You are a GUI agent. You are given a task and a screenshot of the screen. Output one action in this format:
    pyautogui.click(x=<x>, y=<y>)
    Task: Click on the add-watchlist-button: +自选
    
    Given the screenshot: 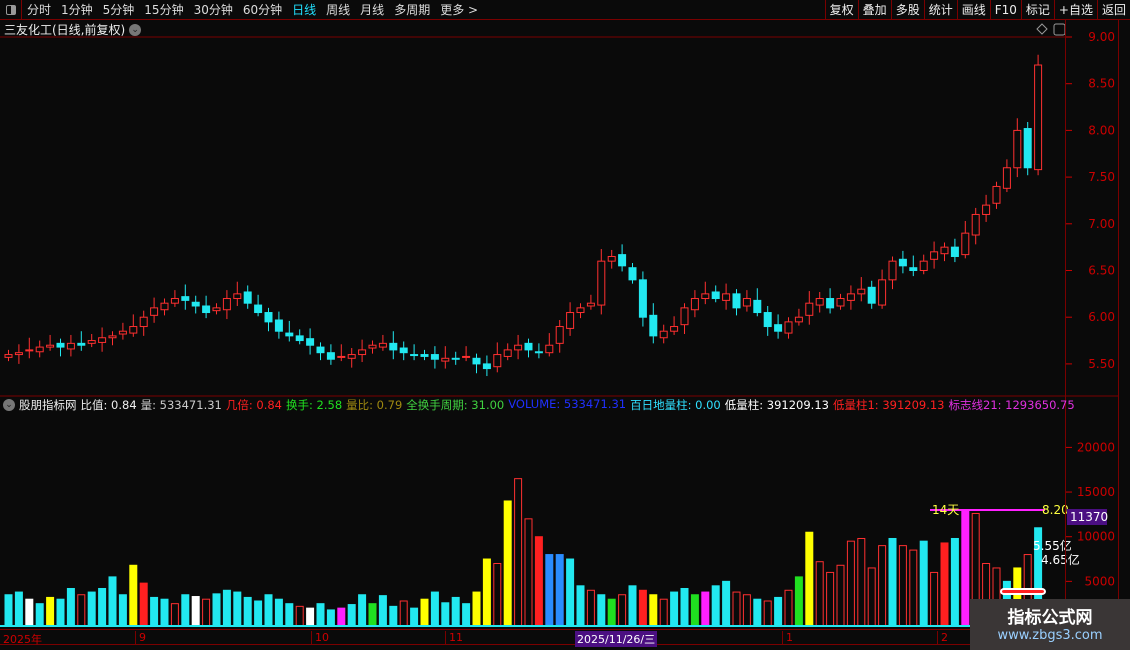 What is the action you would take?
    pyautogui.click(x=1075, y=10)
    